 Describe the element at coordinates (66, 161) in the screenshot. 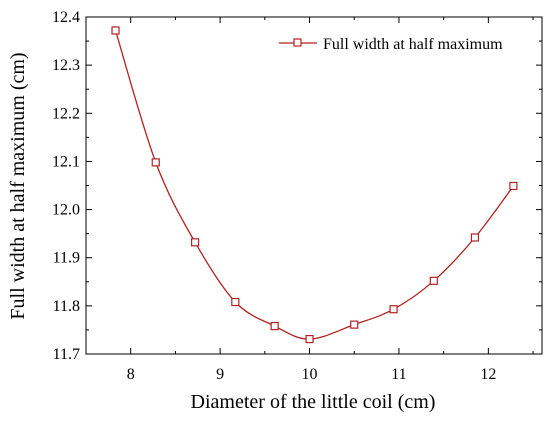

I see `y-tick-label: 12.1` at that location.